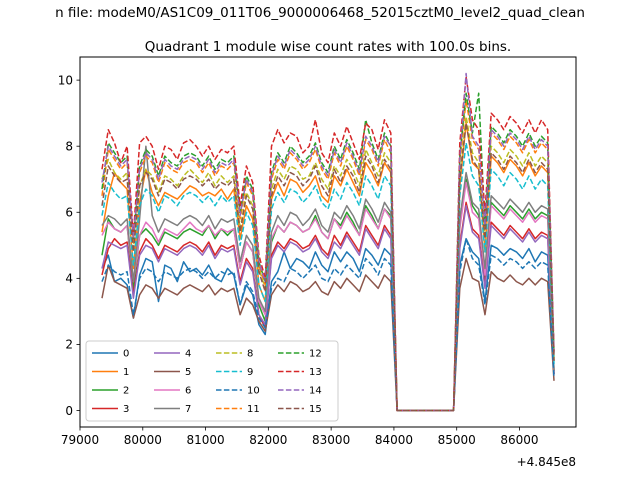 The height and width of the screenshot is (480, 640). Describe the element at coordinates (126, 391) in the screenshot. I see `legend-label-2: 2` at that location.